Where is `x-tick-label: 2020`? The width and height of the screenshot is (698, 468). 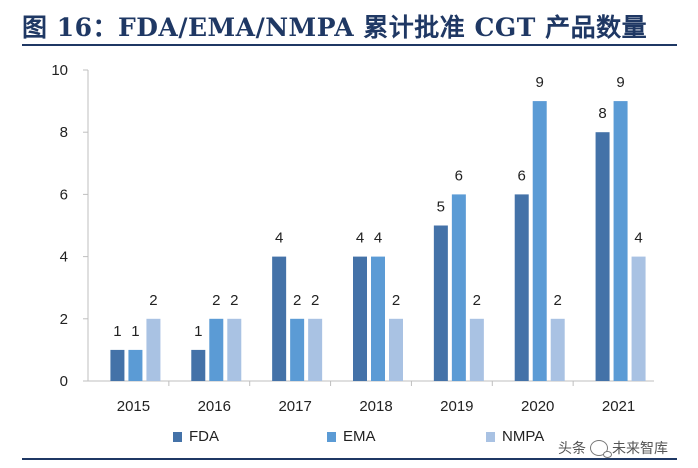 x-tick-label: 2020 is located at coordinates (537, 406).